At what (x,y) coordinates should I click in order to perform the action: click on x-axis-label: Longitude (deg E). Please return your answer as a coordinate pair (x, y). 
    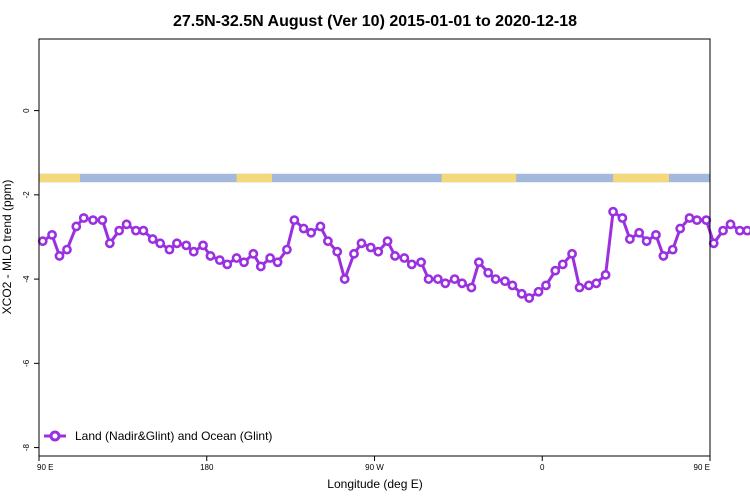
    Looking at the image, I should click on (374, 484).